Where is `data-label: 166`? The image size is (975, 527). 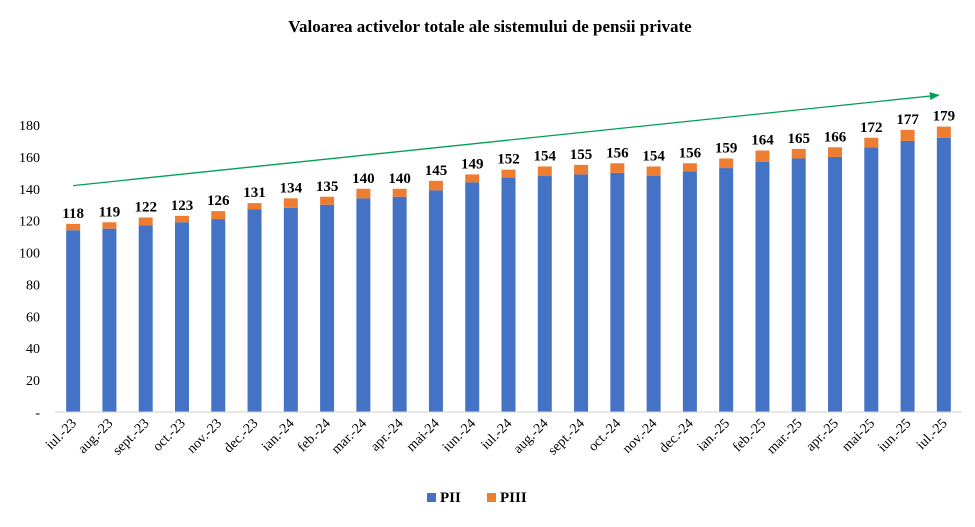
data-label: 166 is located at coordinates (835, 137).